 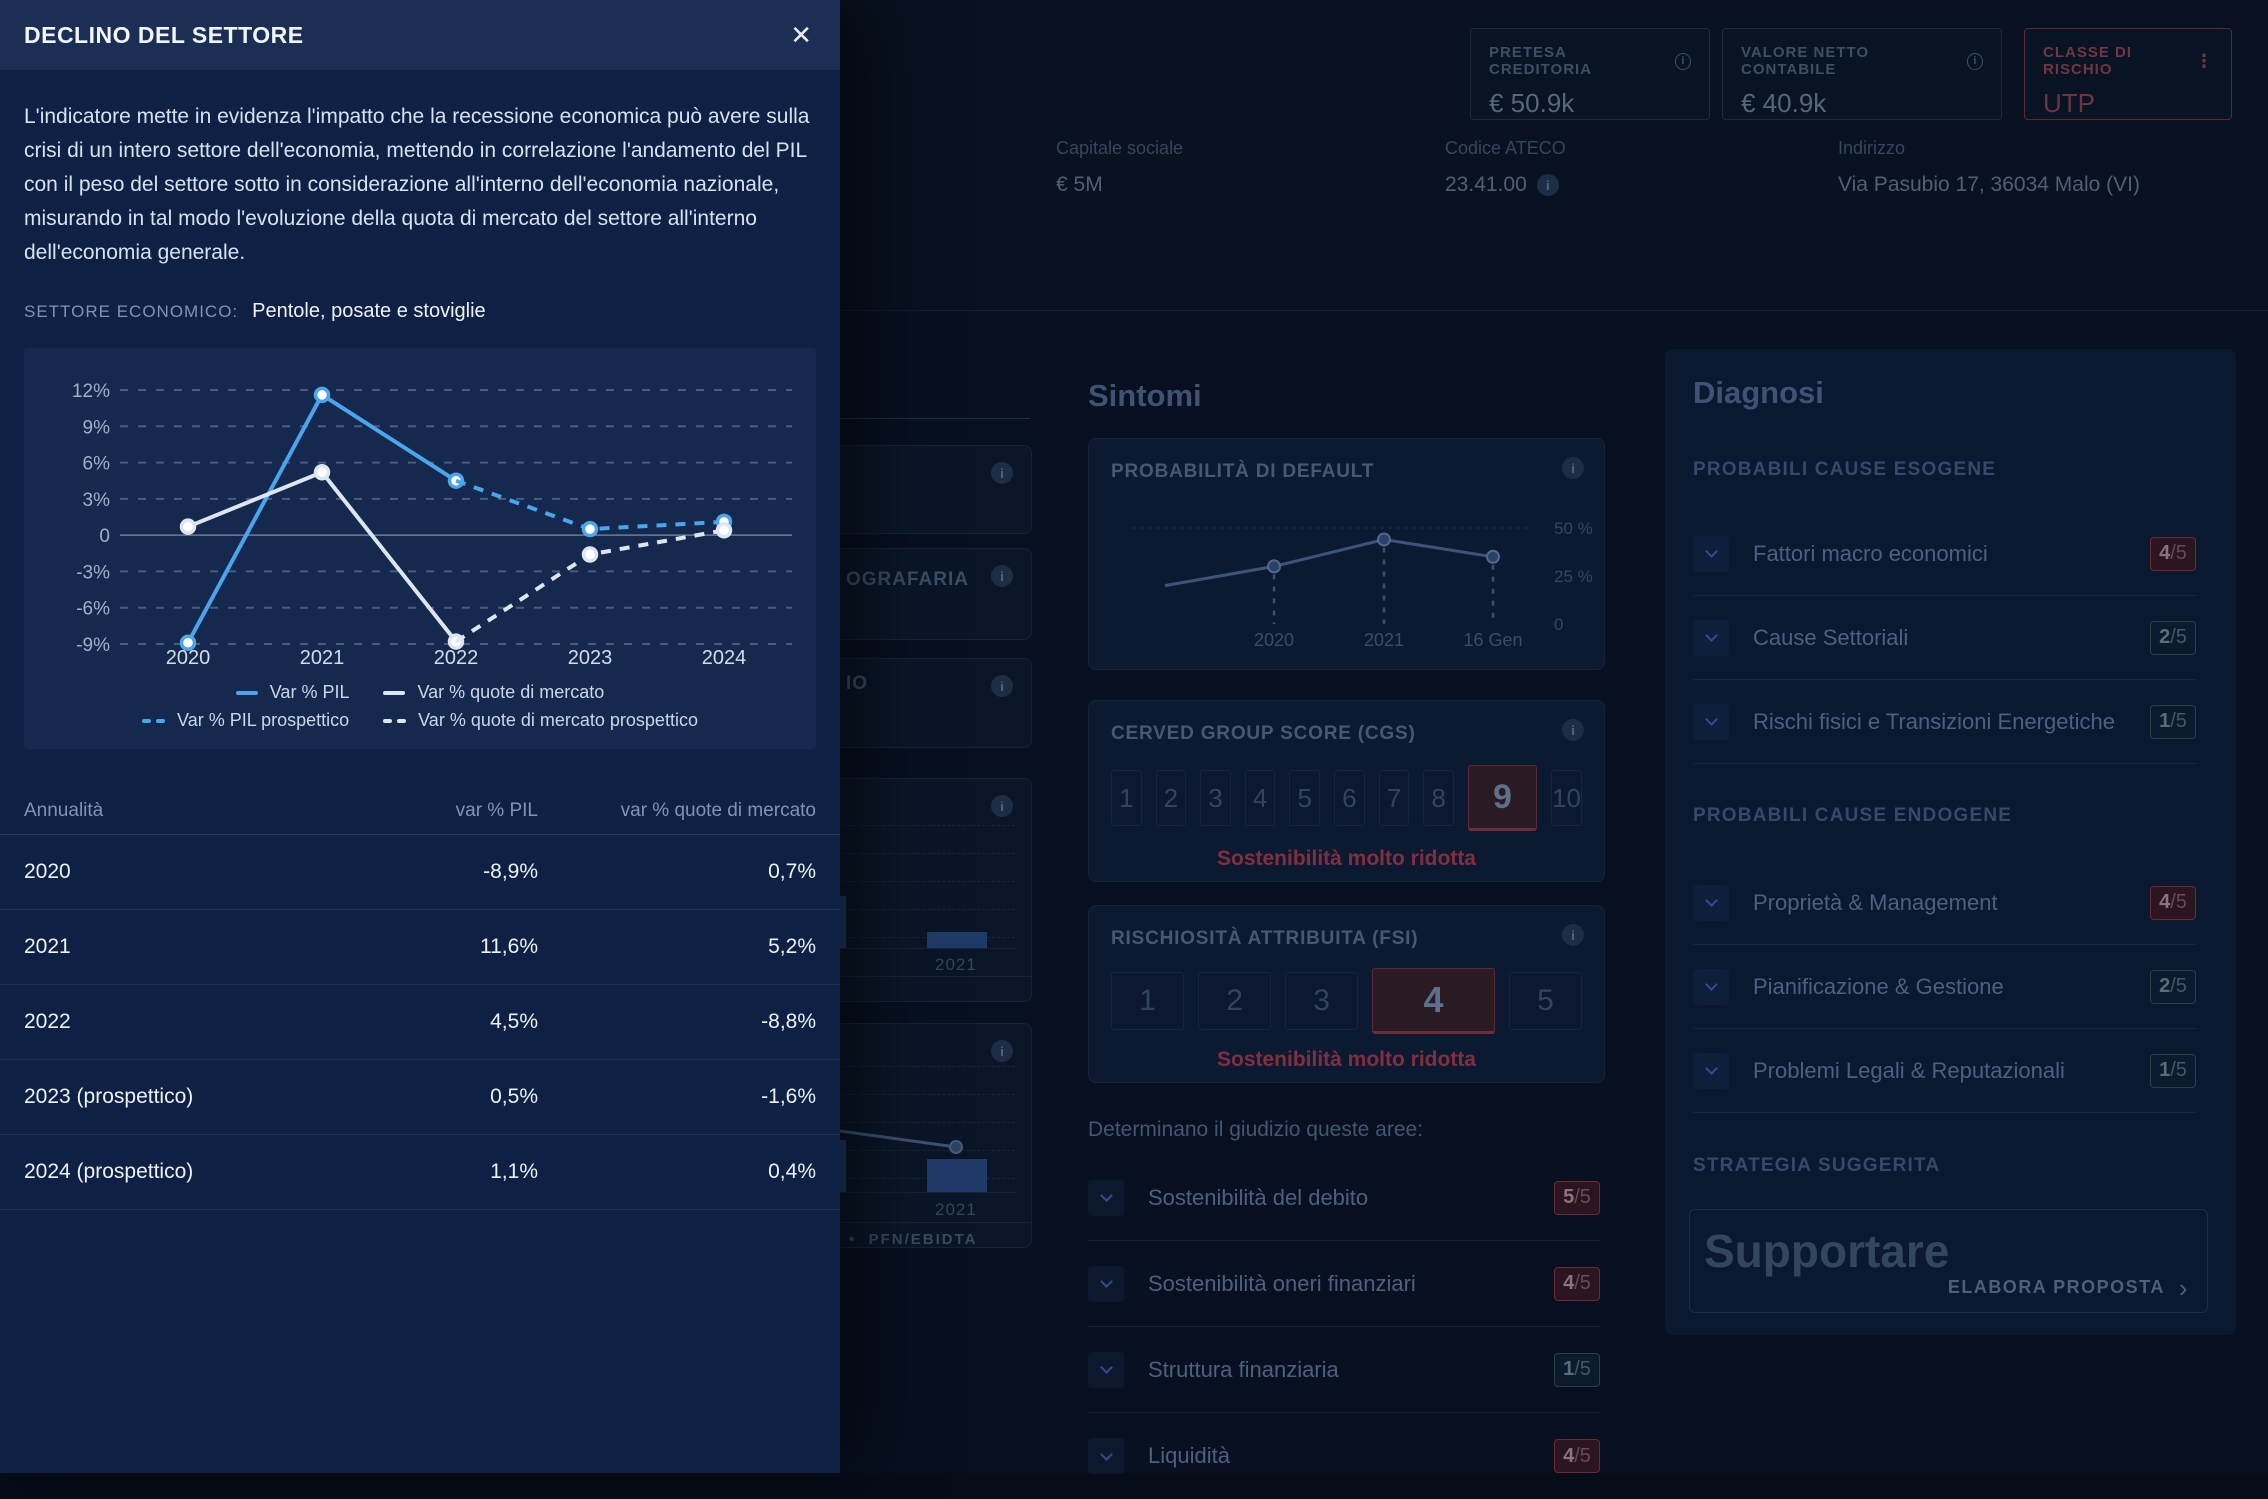 I want to click on expandable-row-pianificazione-gestione: Pianificazione & Gestione 2/5, so click(x=1944, y=987).